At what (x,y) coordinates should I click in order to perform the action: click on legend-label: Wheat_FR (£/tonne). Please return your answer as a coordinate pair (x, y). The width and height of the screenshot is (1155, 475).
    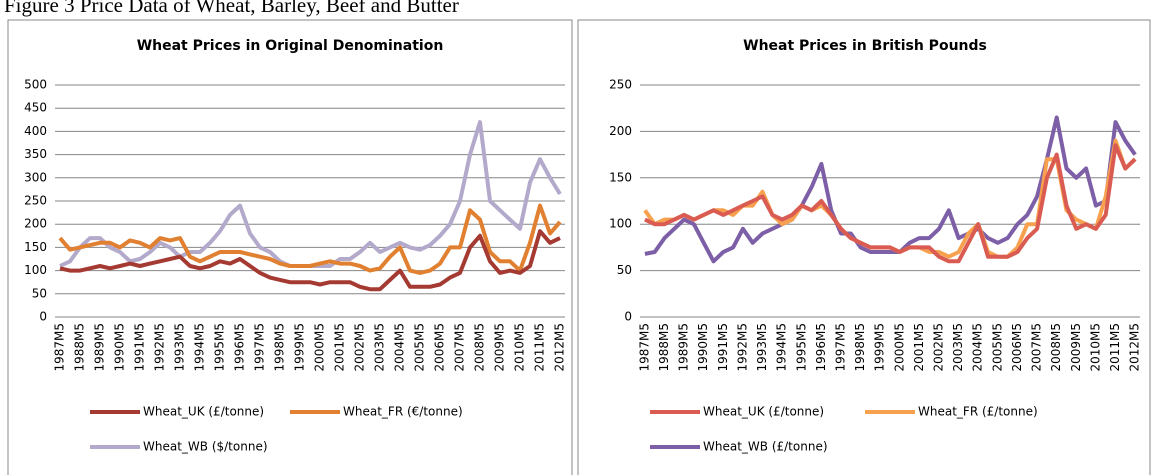
    Looking at the image, I should click on (978, 412).